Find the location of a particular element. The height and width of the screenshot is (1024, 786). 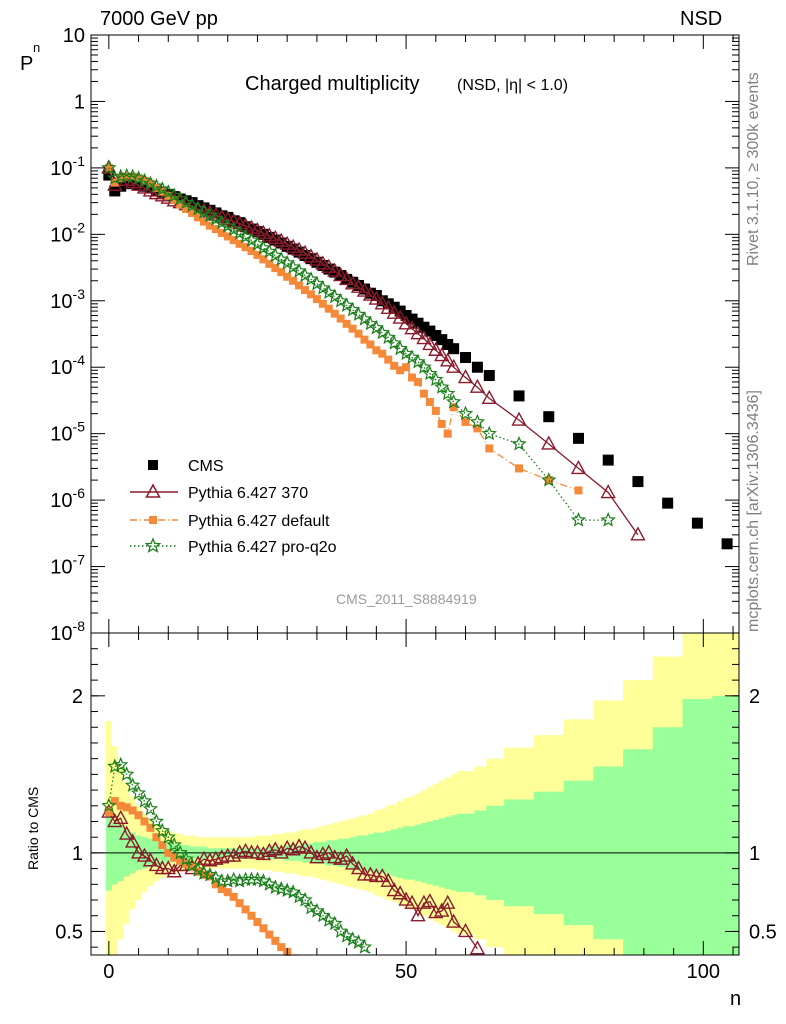

y-tick-label: 10⁻³ is located at coordinates (67, 299).